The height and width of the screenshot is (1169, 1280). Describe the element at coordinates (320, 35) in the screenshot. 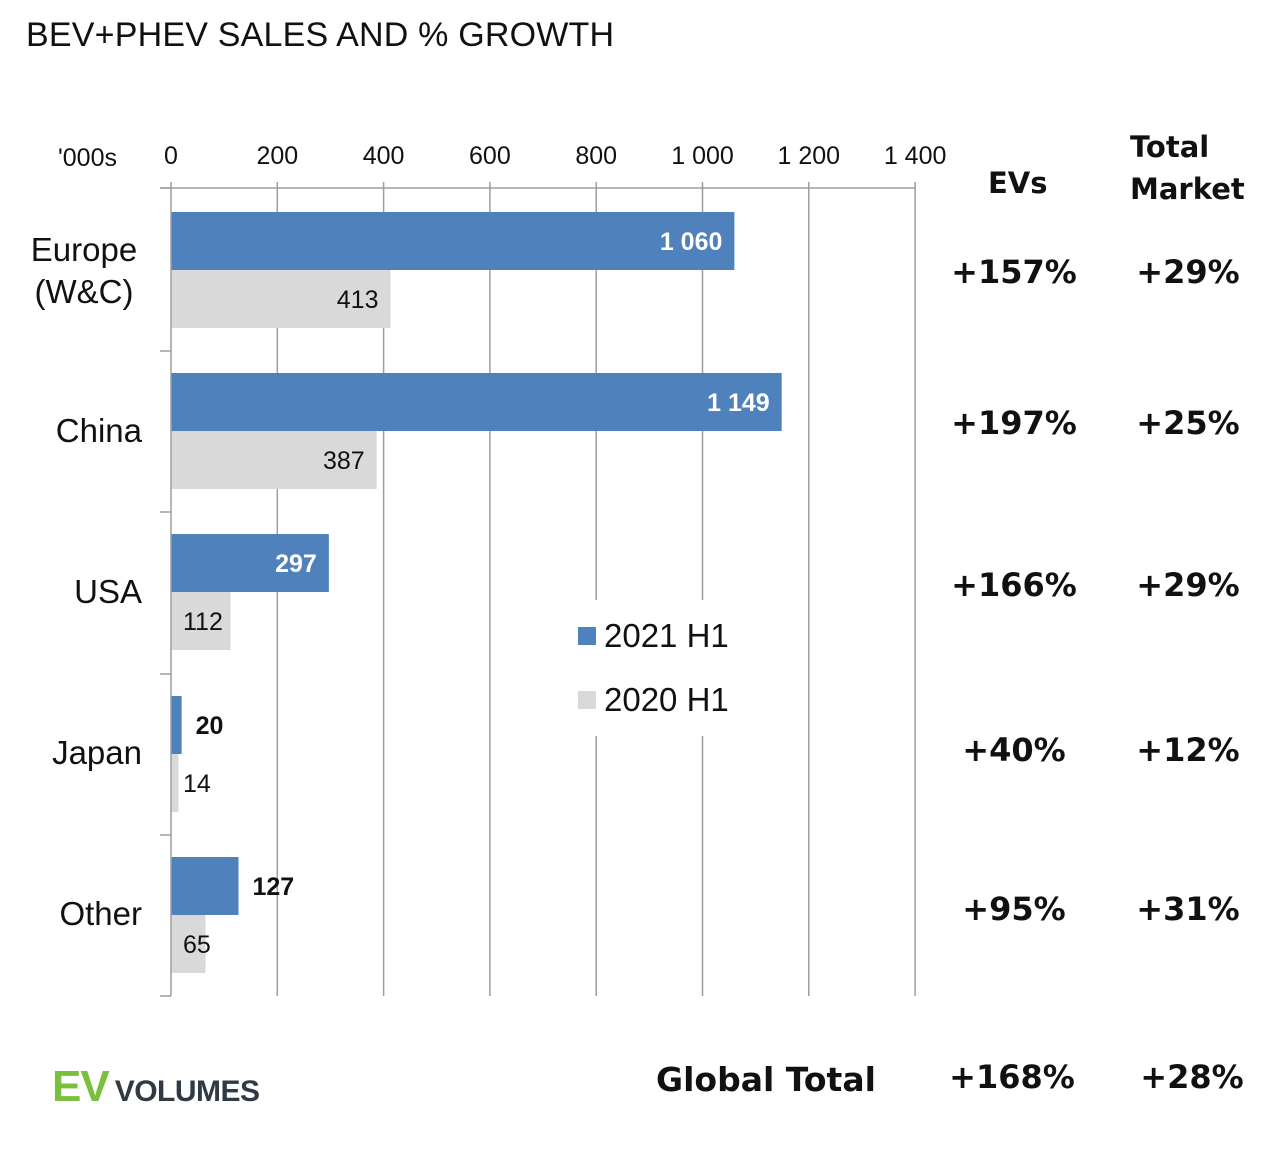

I see `chart-title: BEV+PHEV SALES AND % GROWTH` at that location.